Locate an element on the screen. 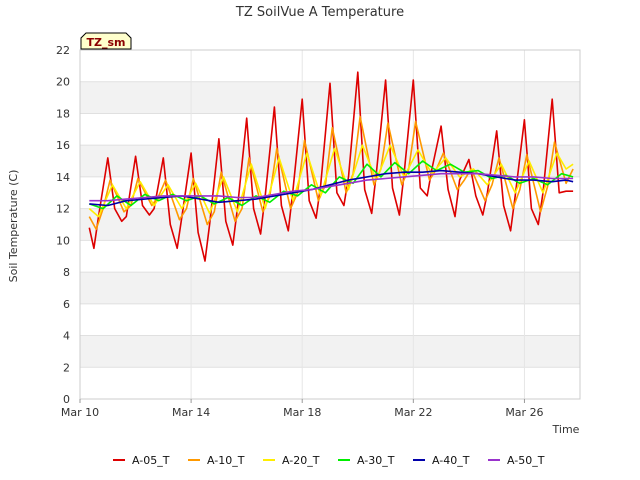 The image size is (640, 480). y-axis-title: Soil Temperature (C) is located at coordinates (13, 226).